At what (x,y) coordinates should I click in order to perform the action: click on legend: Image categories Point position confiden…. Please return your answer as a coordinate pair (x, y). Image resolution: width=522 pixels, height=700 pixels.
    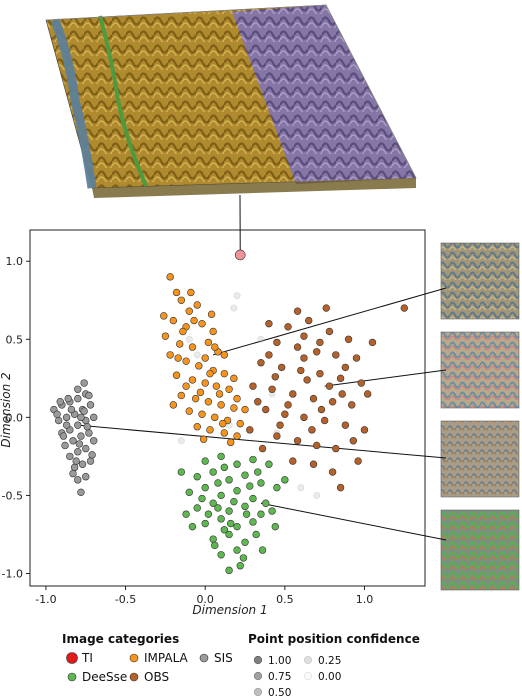
    Looking at the image, I should click on (241, 665).